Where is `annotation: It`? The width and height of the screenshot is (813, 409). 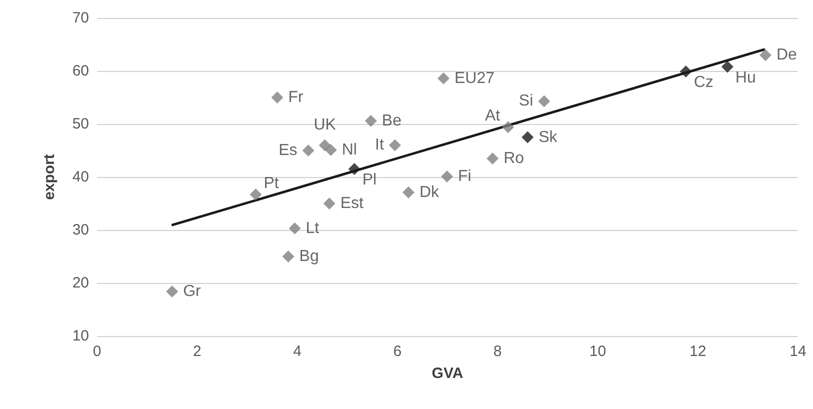
annotation: It is located at coordinates (379, 145).